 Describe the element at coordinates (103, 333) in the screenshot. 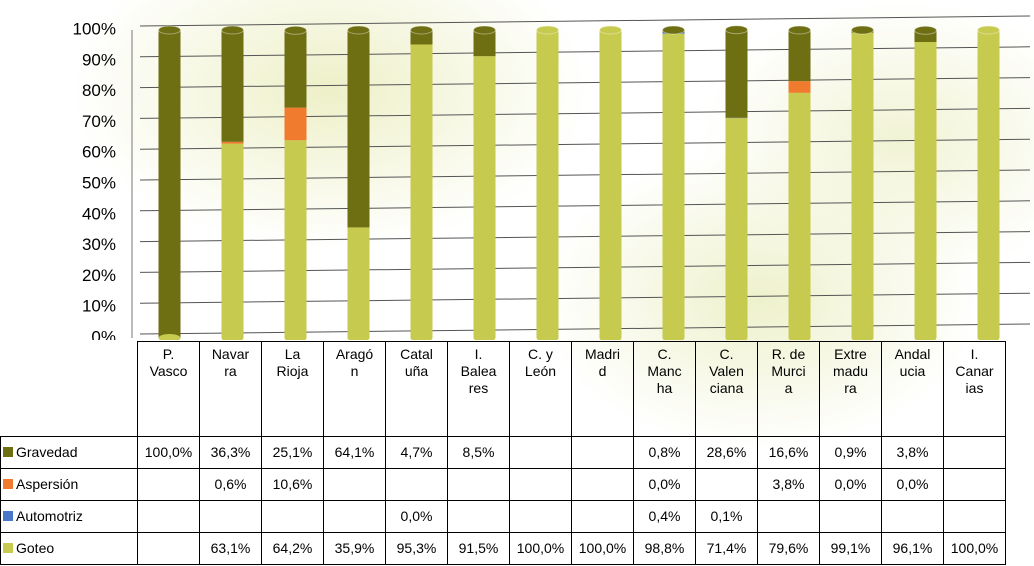

I see `y-tick-label: 0%` at that location.